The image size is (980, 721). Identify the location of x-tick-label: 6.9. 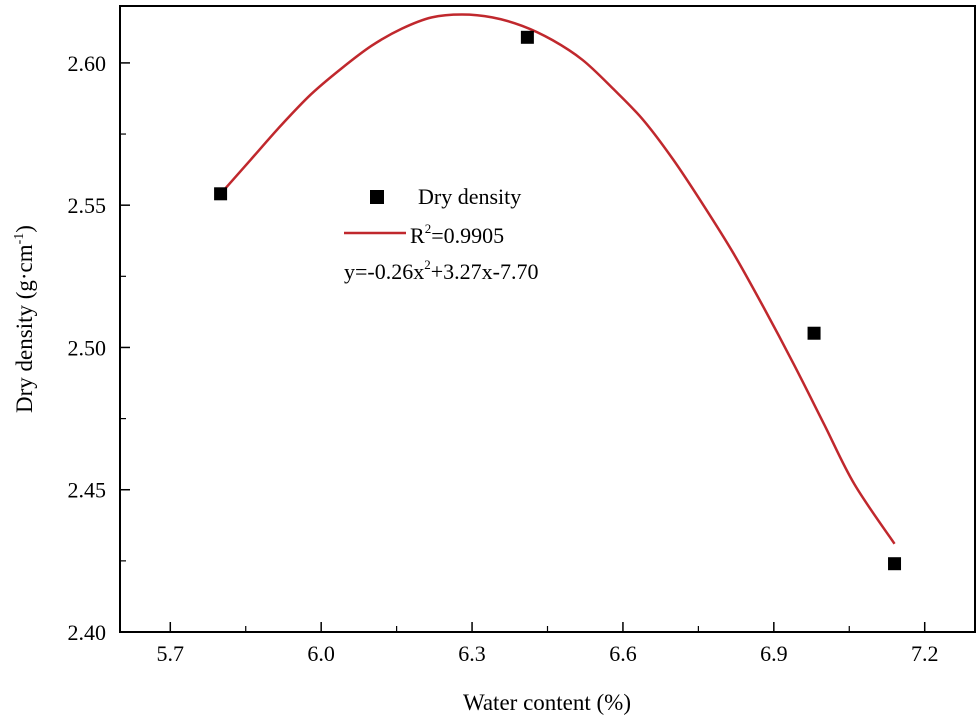
(774, 653).